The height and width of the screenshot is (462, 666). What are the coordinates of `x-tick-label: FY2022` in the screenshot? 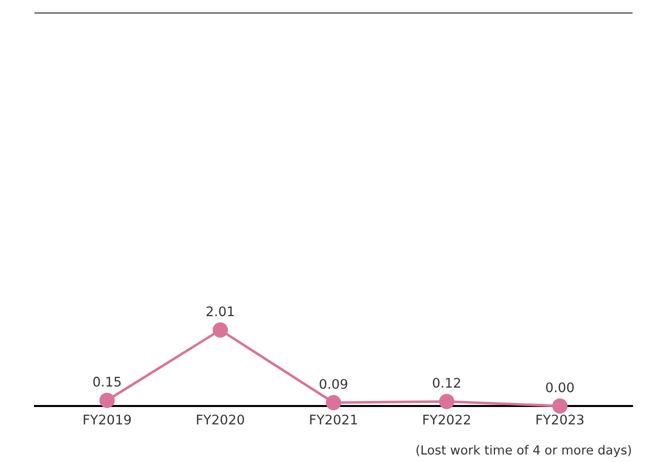 It's located at (446, 419).